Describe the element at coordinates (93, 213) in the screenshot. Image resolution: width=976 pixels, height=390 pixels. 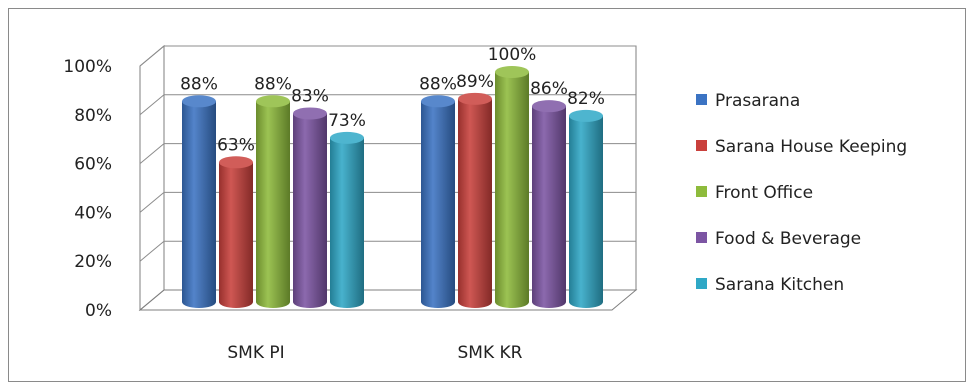
I see `y-tick-label: 40%` at that location.